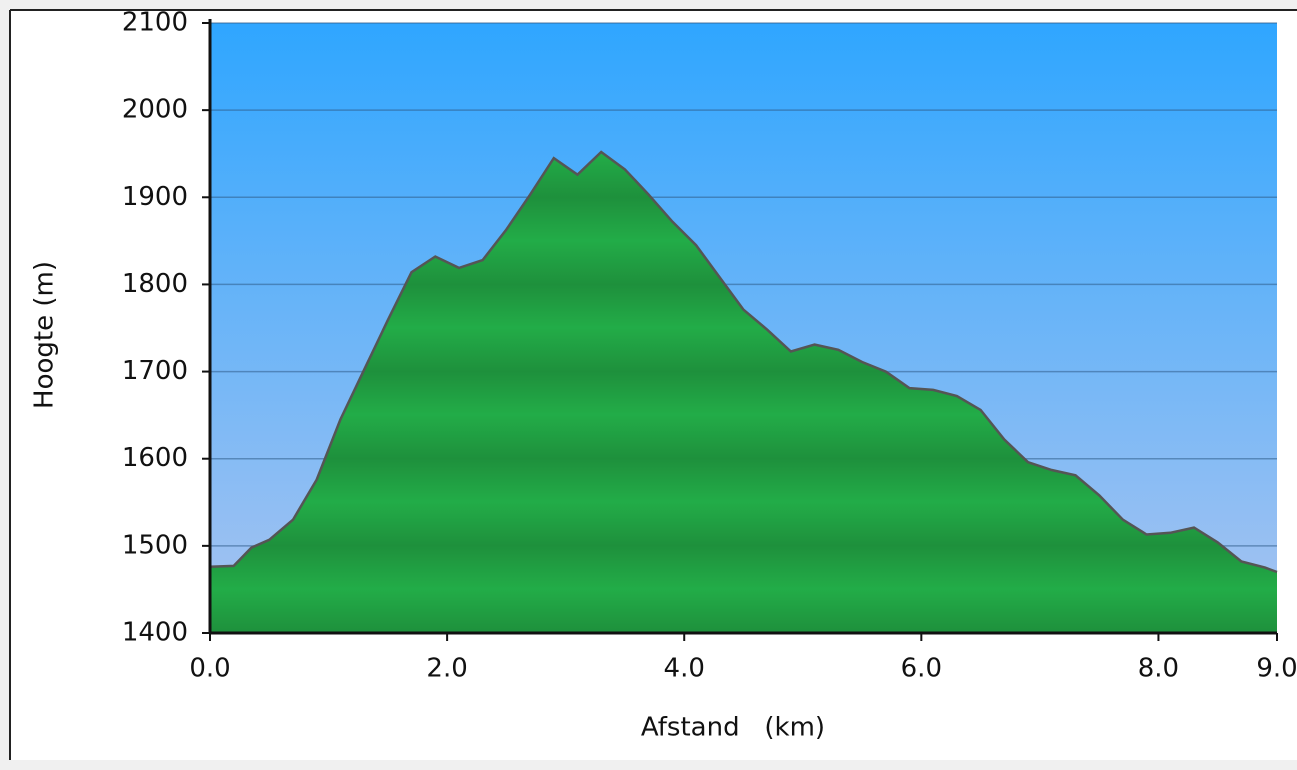  What do you see at coordinates (45, 335) in the screenshot?
I see `y-axis-label: Hoogte (m)` at bounding box center [45, 335].